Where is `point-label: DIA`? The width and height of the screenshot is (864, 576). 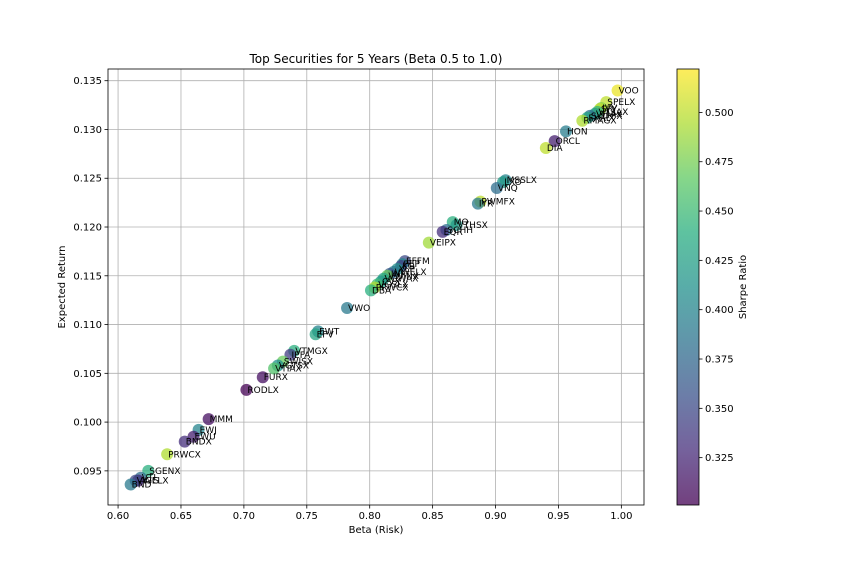 point-label: DIA is located at coordinates (555, 149).